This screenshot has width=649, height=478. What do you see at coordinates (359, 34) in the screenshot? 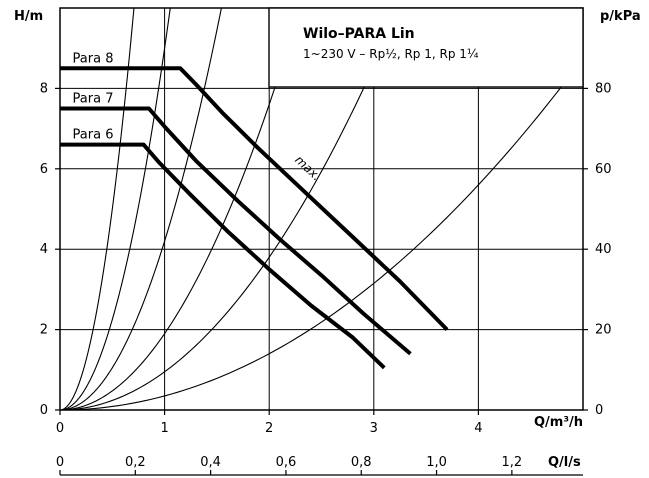
I see `legend-title: Wilo–PARA Lin` at bounding box center [359, 34].